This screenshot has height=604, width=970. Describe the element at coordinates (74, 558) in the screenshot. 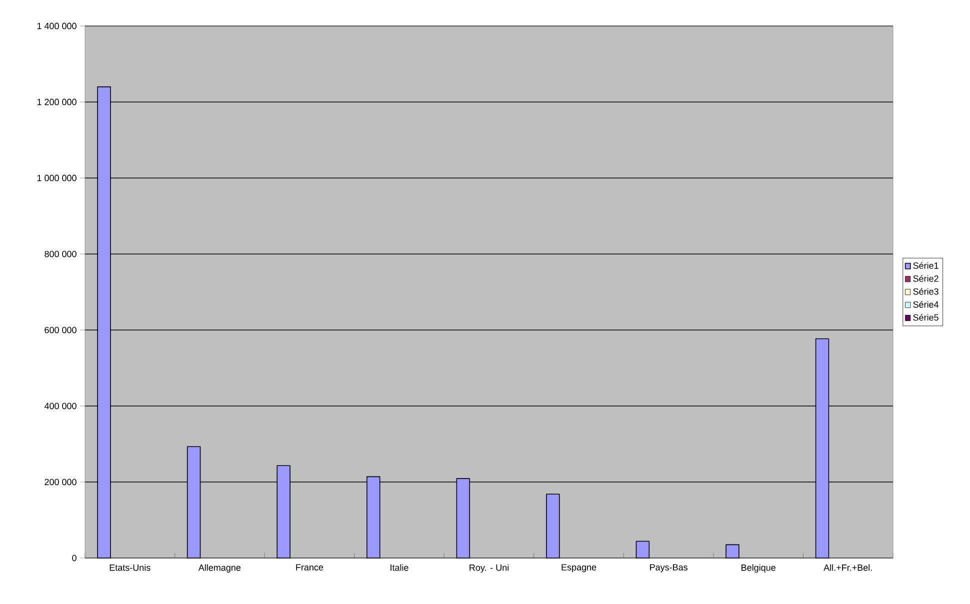

I see `y-tick-label: 0` at that location.